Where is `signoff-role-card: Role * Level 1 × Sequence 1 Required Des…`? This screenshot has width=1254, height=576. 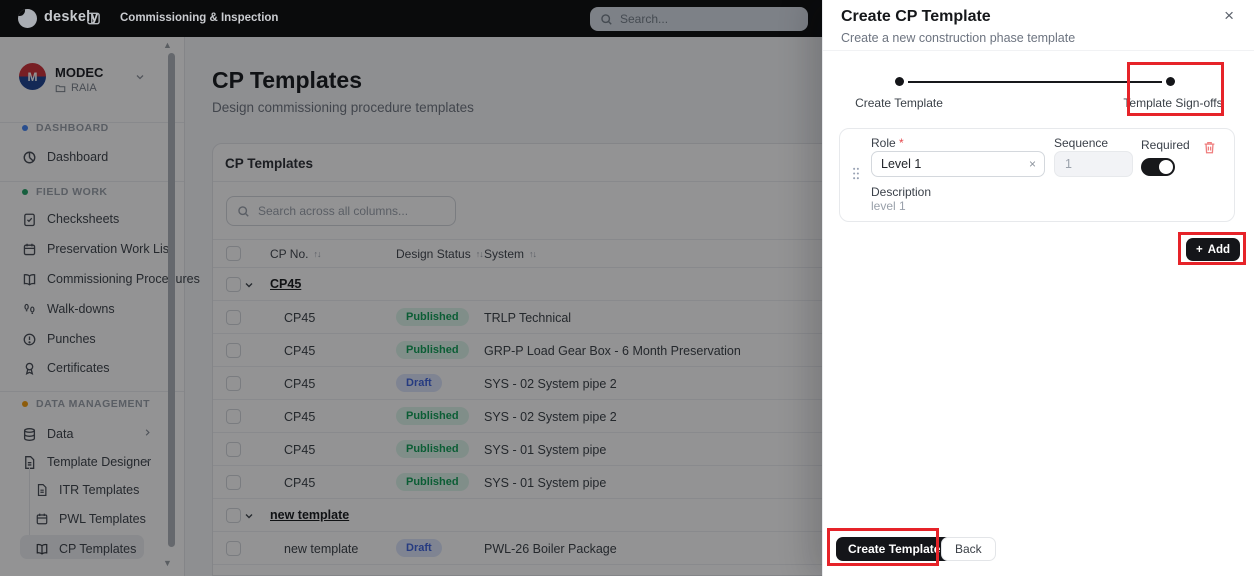
signoff-role-card: Role * Level 1 × Sequence 1 Required Des… is located at coordinates (1037, 175).